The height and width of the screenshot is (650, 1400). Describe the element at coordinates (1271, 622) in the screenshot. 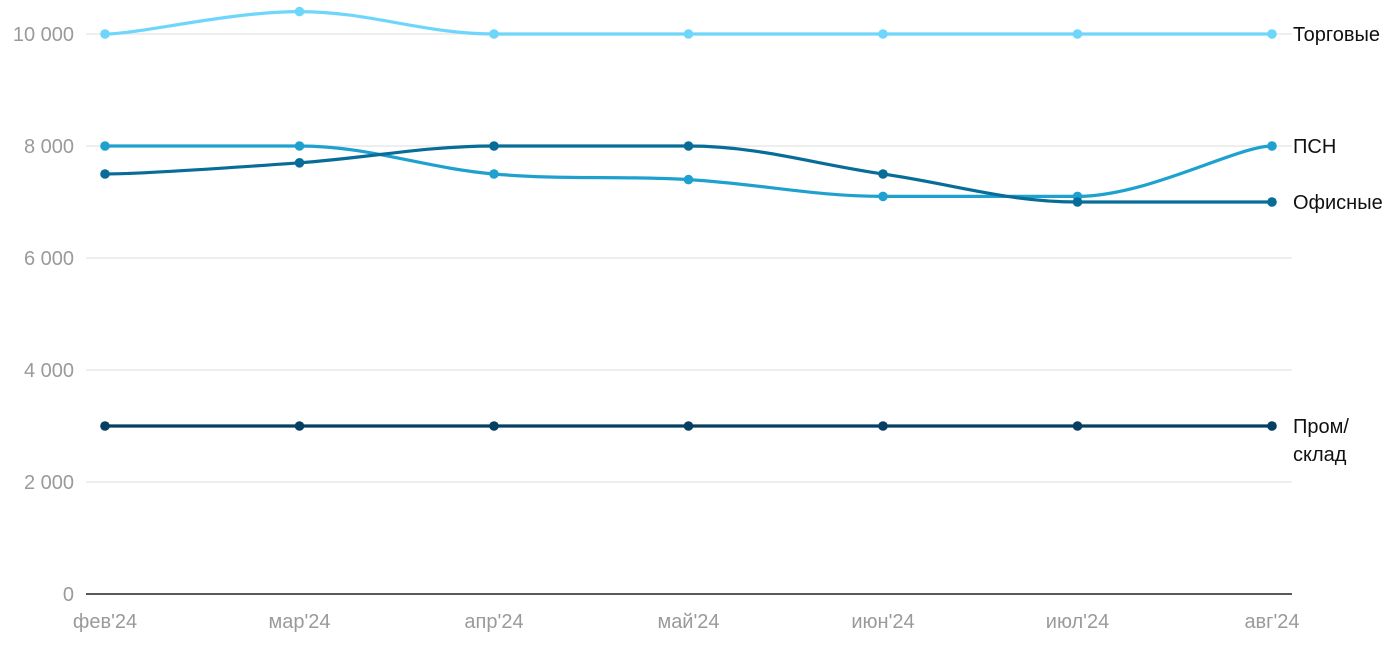

I see `x-tick-label: авг'24` at that location.